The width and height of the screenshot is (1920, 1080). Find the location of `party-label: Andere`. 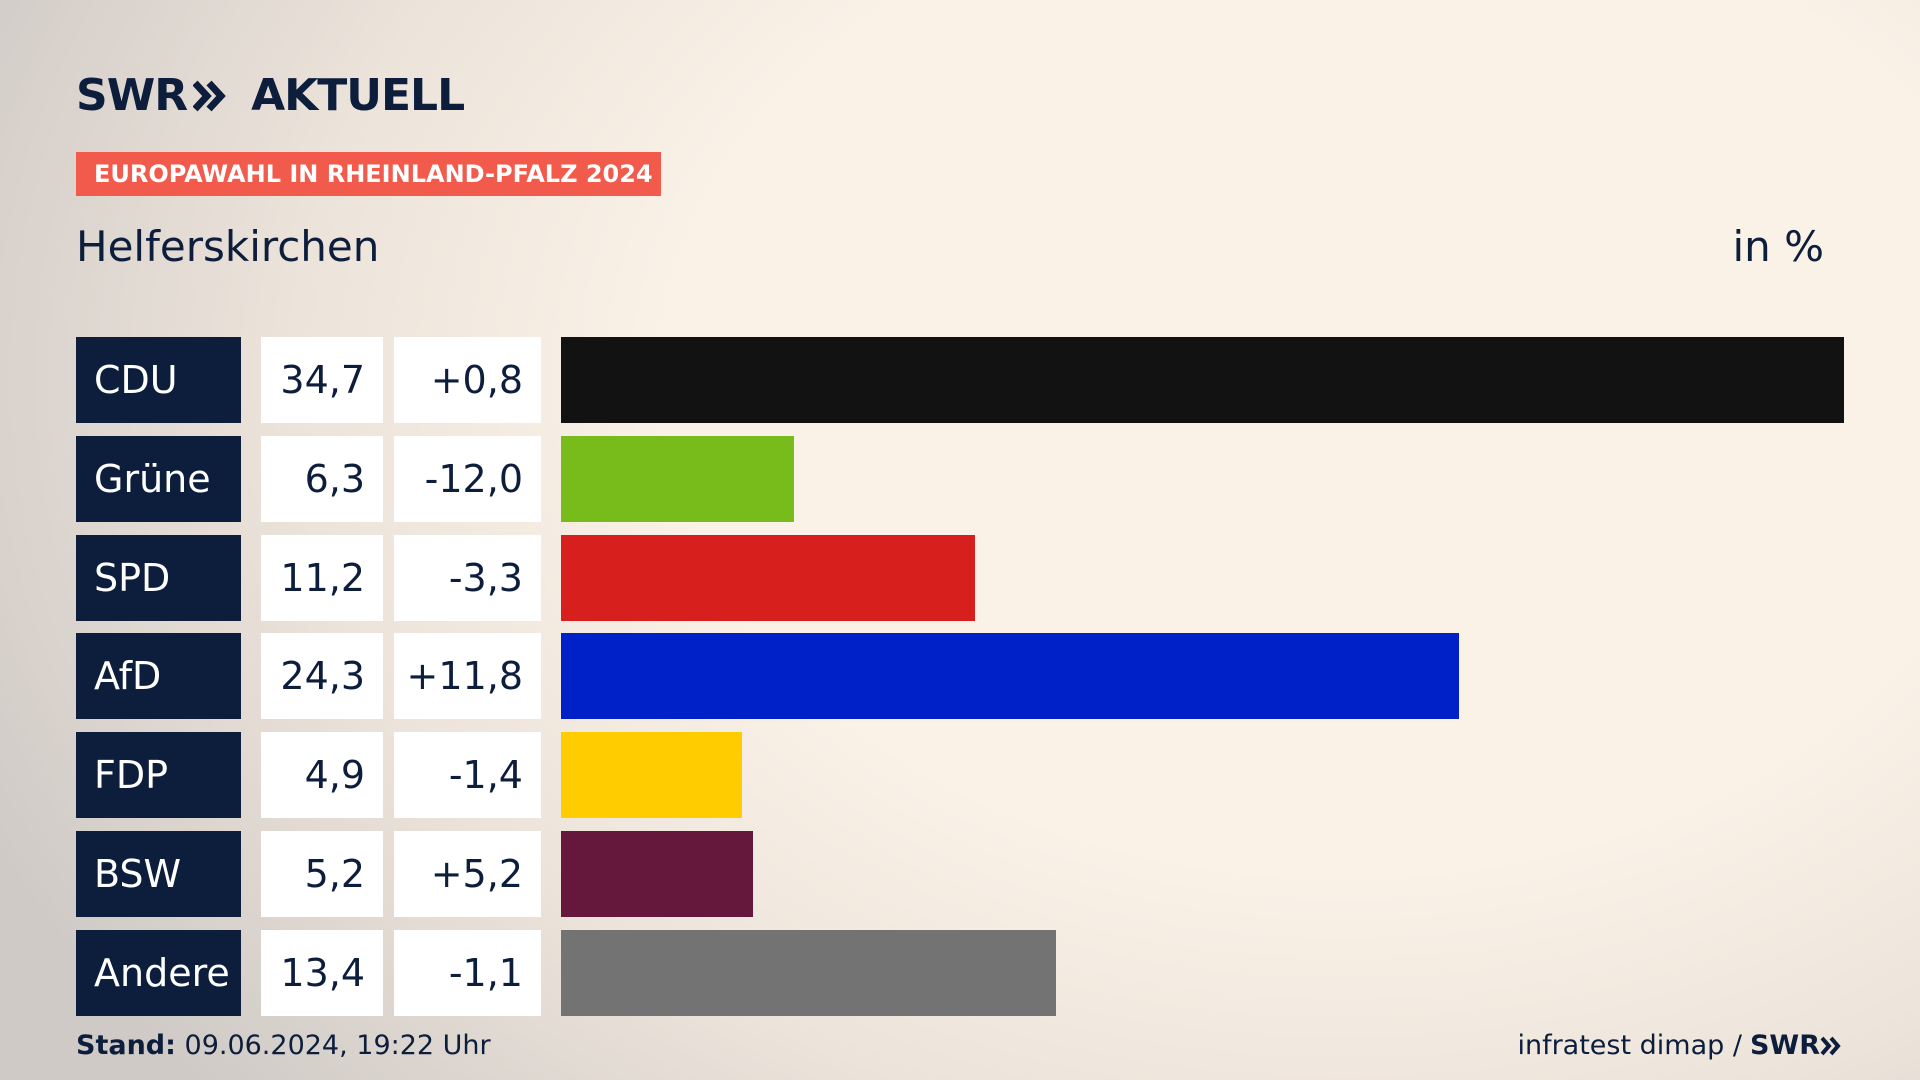

party-label: Andere is located at coordinates (158, 972).